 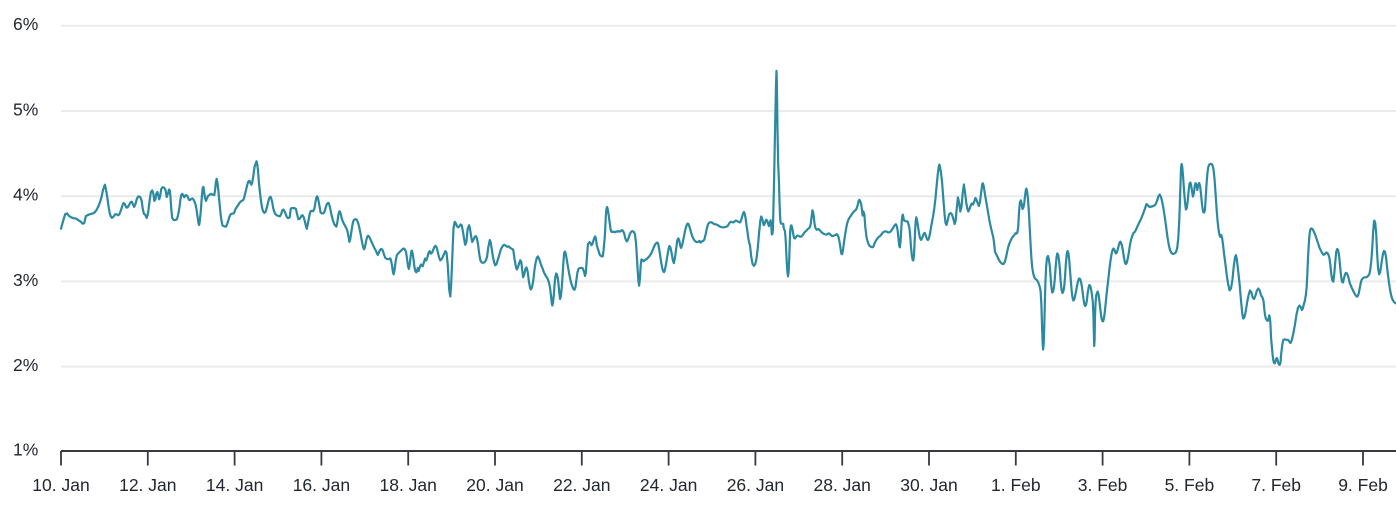 I want to click on svg-text: 26. Jan, so click(x=755, y=485).